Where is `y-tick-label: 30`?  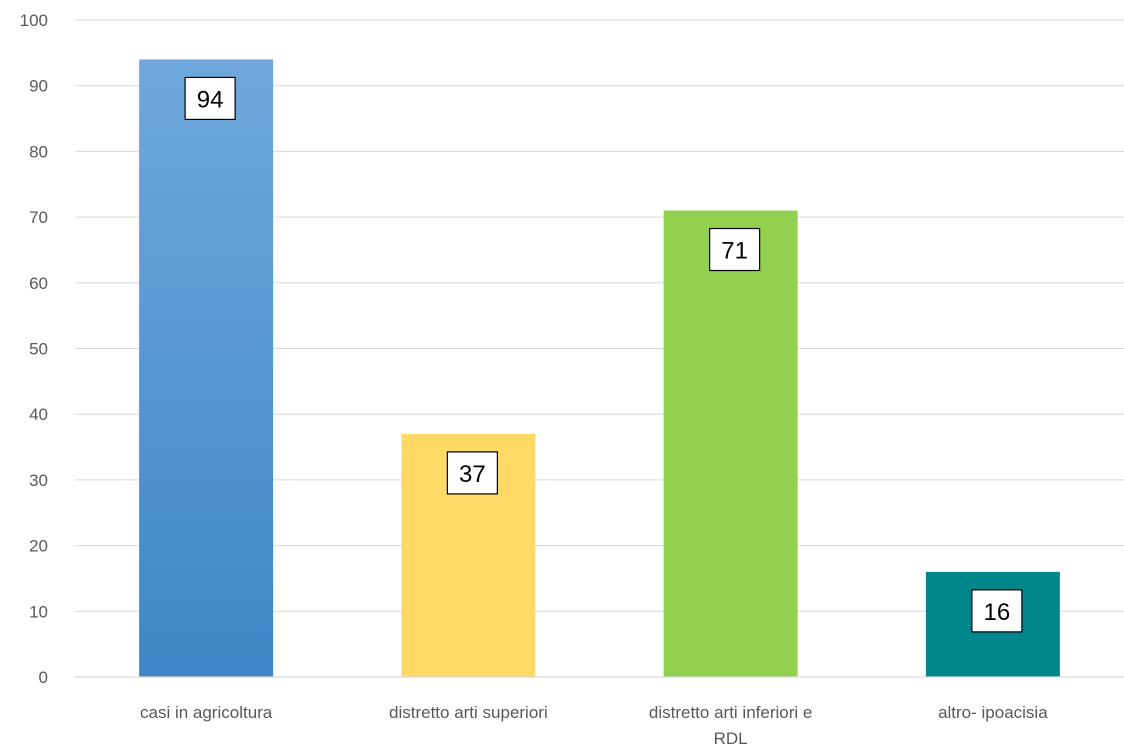 y-tick-label: 30 is located at coordinates (38, 480).